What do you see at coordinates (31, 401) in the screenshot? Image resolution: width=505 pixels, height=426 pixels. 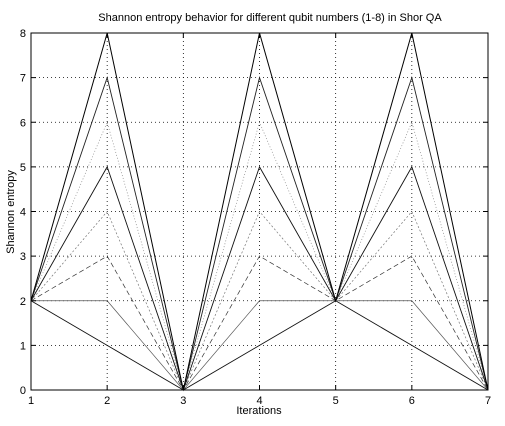 I see `x-tick-label: 1` at bounding box center [31, 401].